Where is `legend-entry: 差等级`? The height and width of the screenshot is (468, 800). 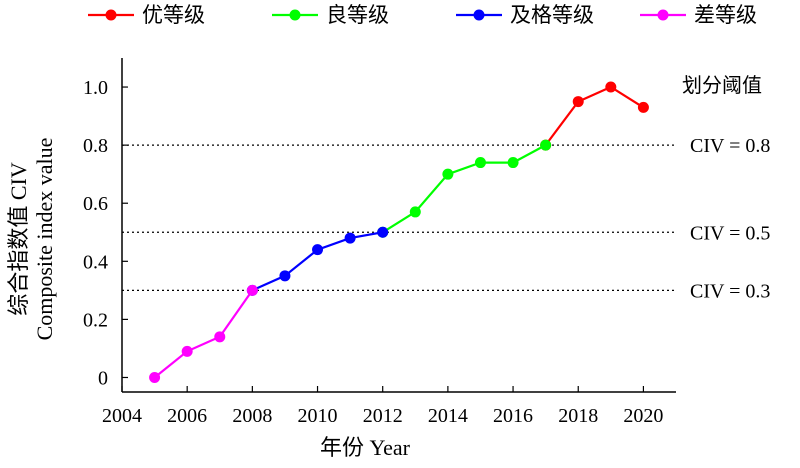
legend-entry: 差等级 is located at coordinates (698, 15).